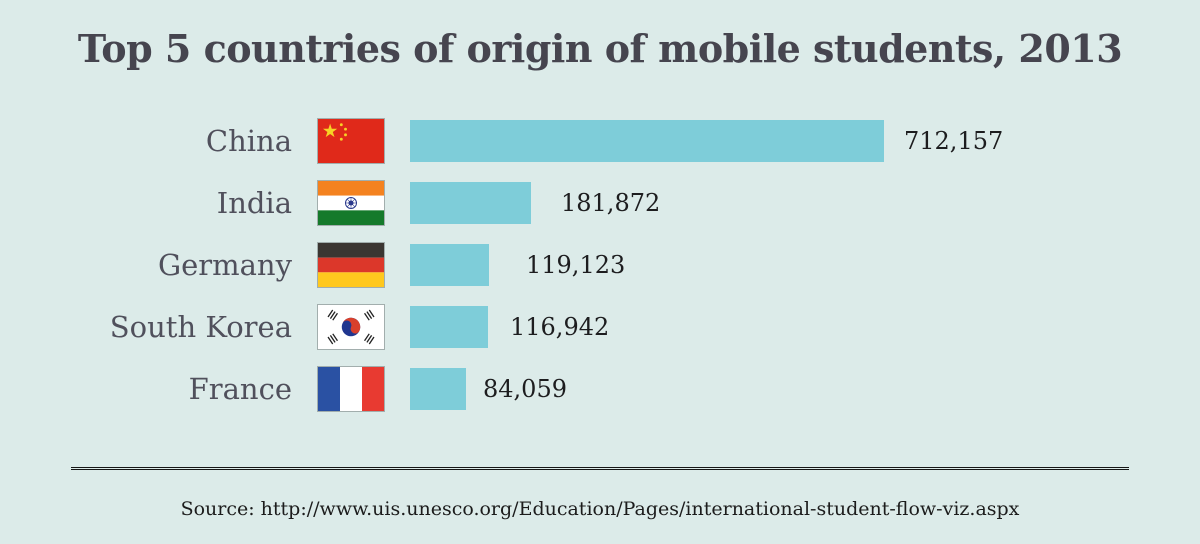 The width and height of the screenshot is (1200, 544). I want to click on country-label: China, so click(248, 141).